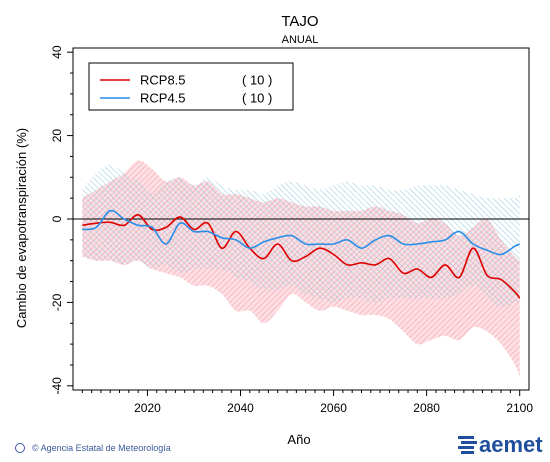 The width and height of the screenshot is (550, 462). What do you see at coordinates (519, 408) in the screenshot?
I see `x-tick-label: 2100` at bounding box center [519, 408].